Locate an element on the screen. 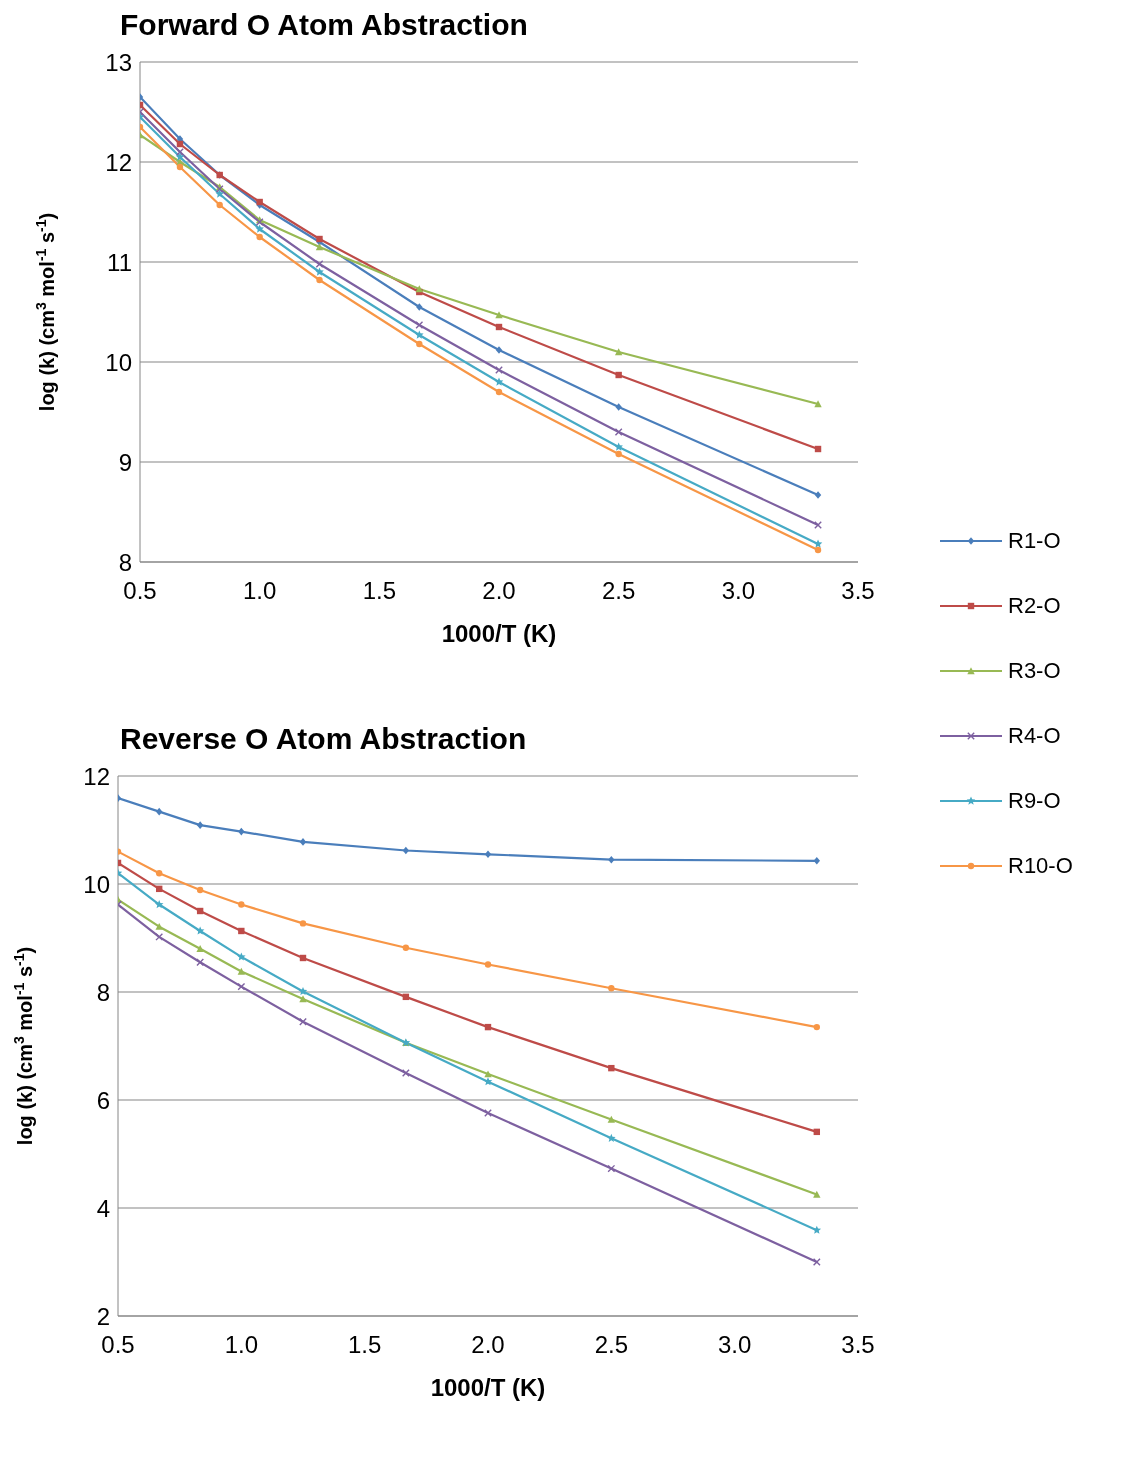 The image size is (1134, 1472). x-tick-label: 3.0 is located at coordinates (734, 1345).